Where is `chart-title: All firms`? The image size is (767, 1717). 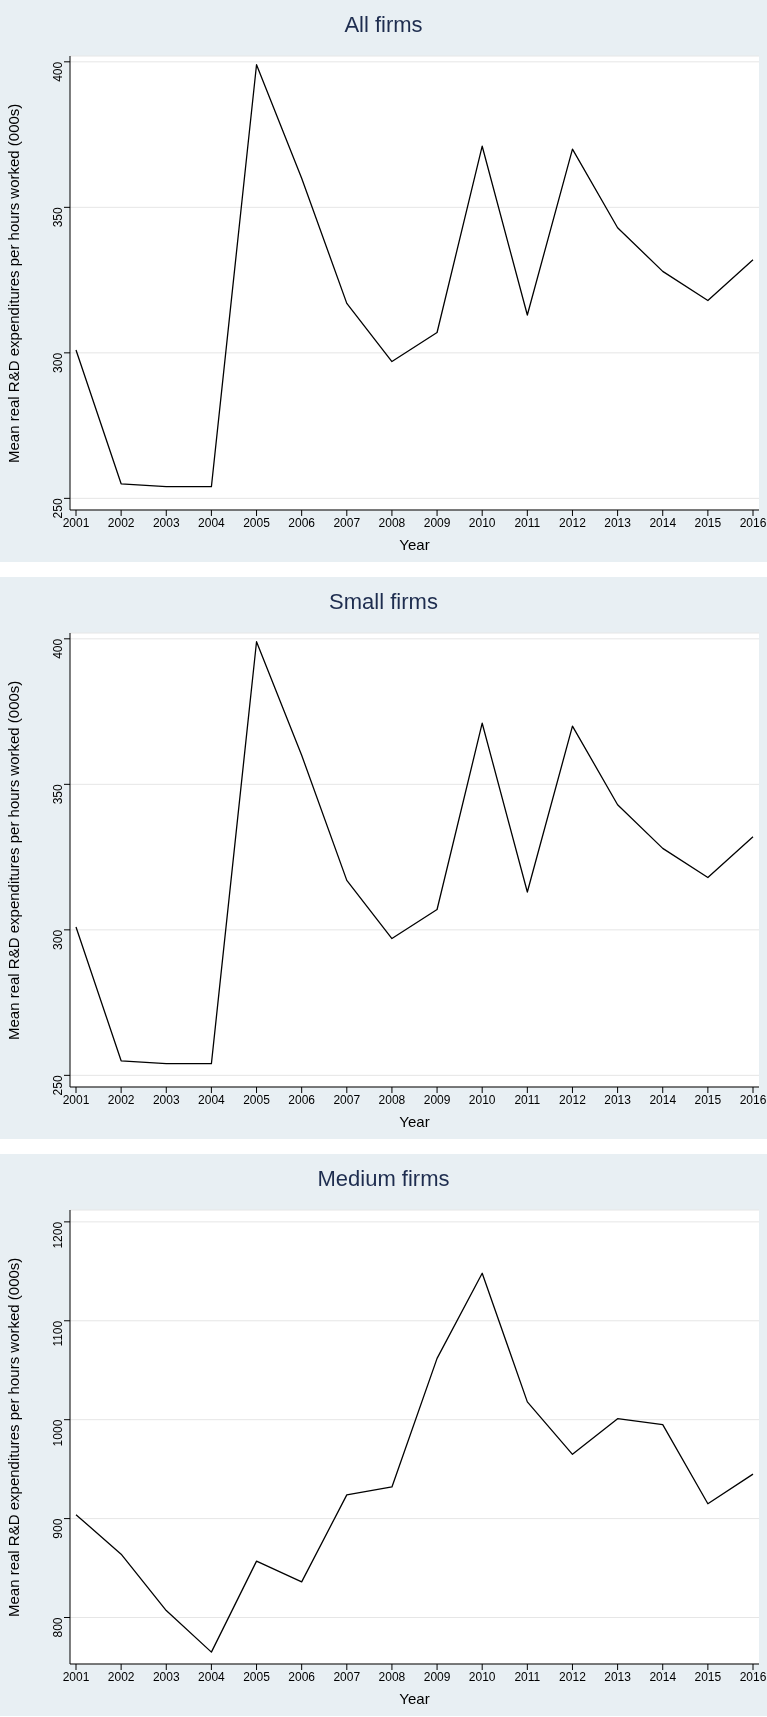
chart-title: All firms is located at coordinates (383, 25).